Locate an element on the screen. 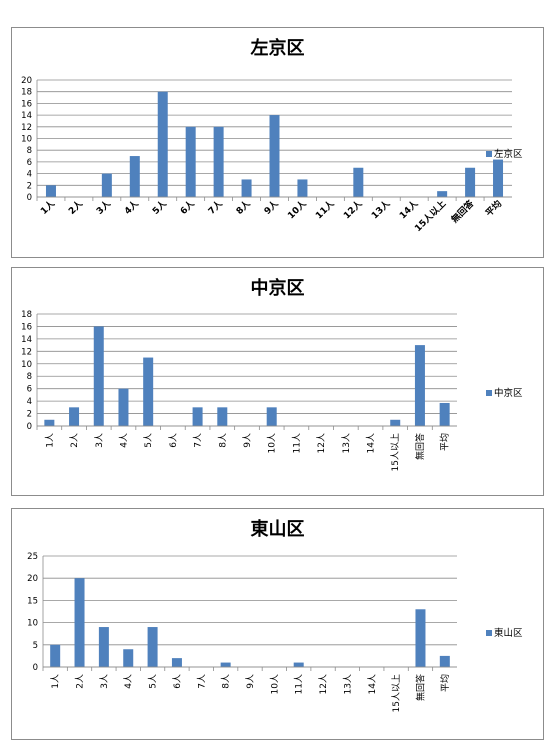 The height and width of the screenshot is (748, 557). legend-label: 東山区 is located at coordinates (508, 633).